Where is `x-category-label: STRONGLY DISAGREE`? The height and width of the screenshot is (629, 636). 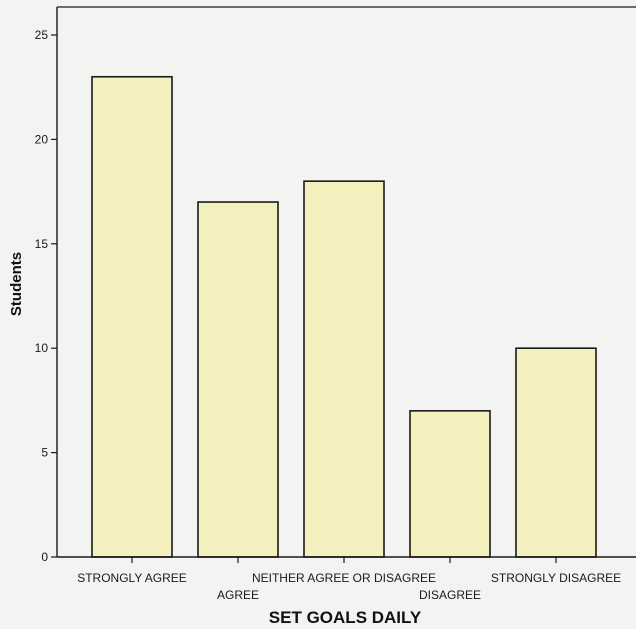 x-category-label: STRONGLY DISAGREE is located at coordinates (556, 578).